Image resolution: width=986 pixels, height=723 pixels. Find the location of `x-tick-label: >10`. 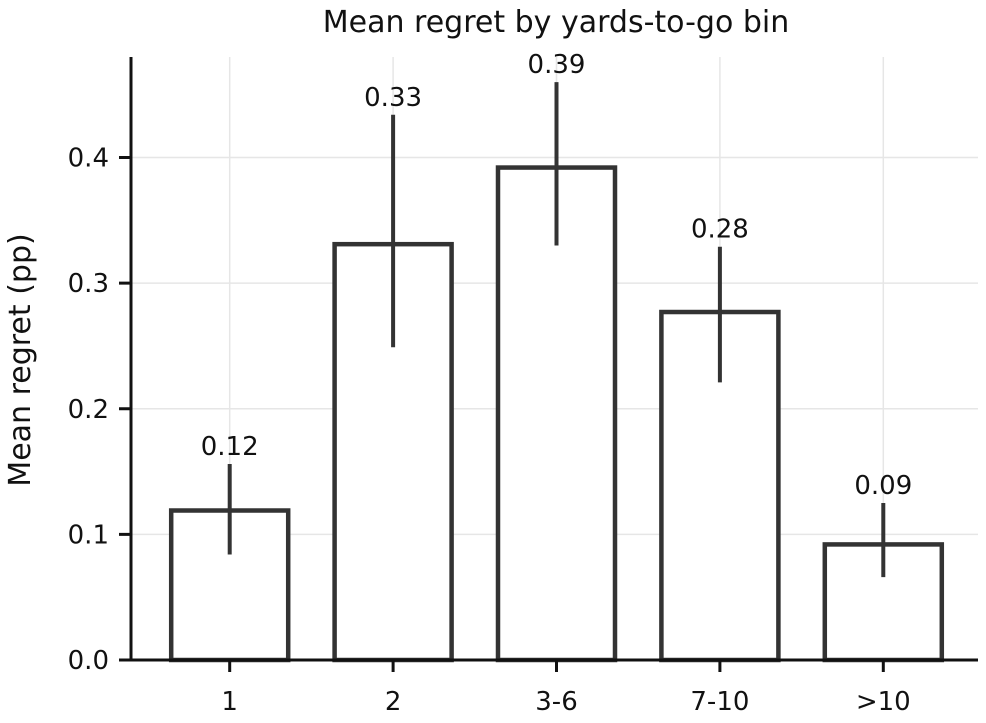

x-tick-label: >10 is located at coordinates (883, 702).